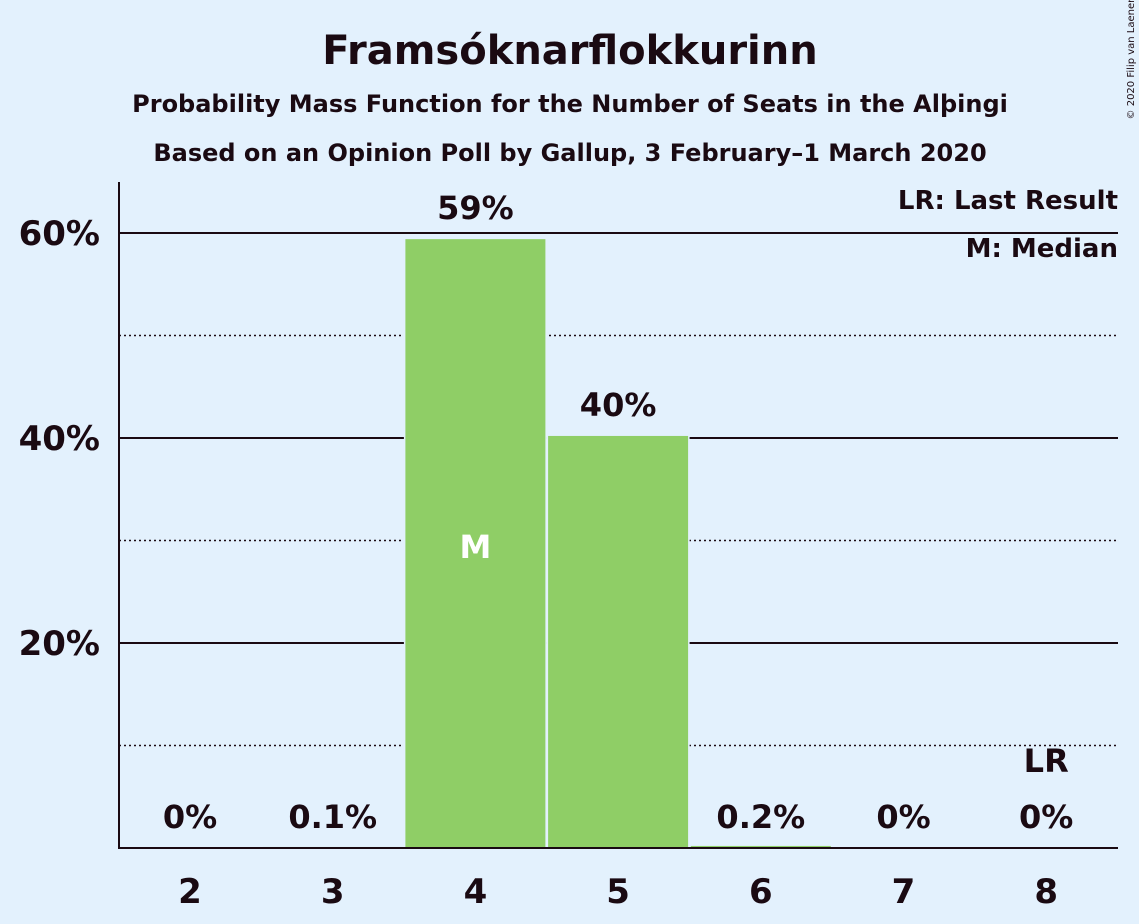  I want to click on copyright-notice: © 2020 Filip van Laenen, so click(1131, 59).